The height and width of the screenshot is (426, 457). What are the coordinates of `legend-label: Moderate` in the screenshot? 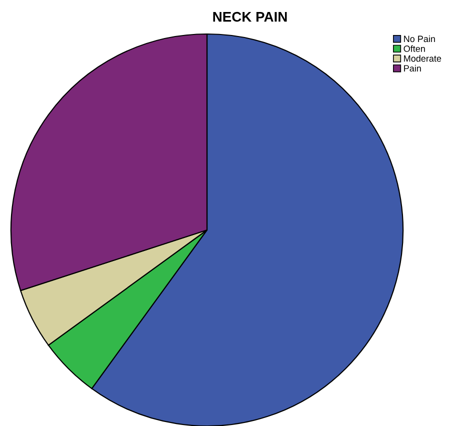 It's located at (423, 58).